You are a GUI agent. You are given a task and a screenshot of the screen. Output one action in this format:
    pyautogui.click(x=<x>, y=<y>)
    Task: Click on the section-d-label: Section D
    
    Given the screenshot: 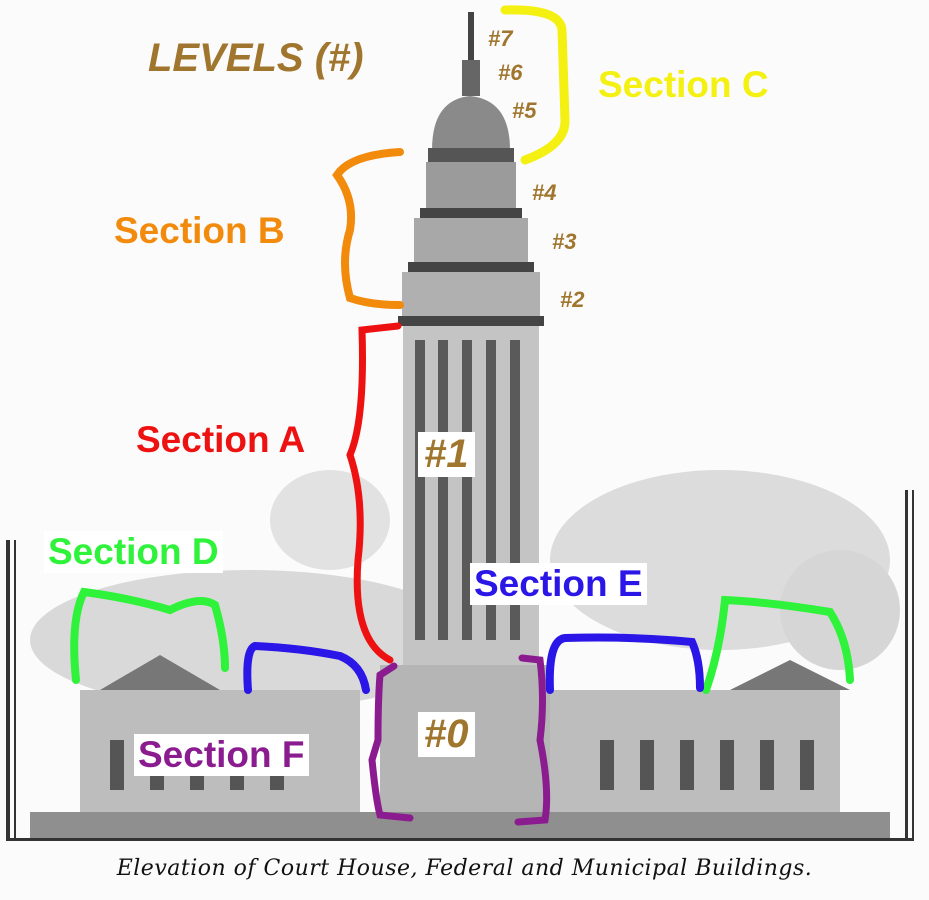 What is the action you would take?
    pyautogui.click(x=133, y=552)
    